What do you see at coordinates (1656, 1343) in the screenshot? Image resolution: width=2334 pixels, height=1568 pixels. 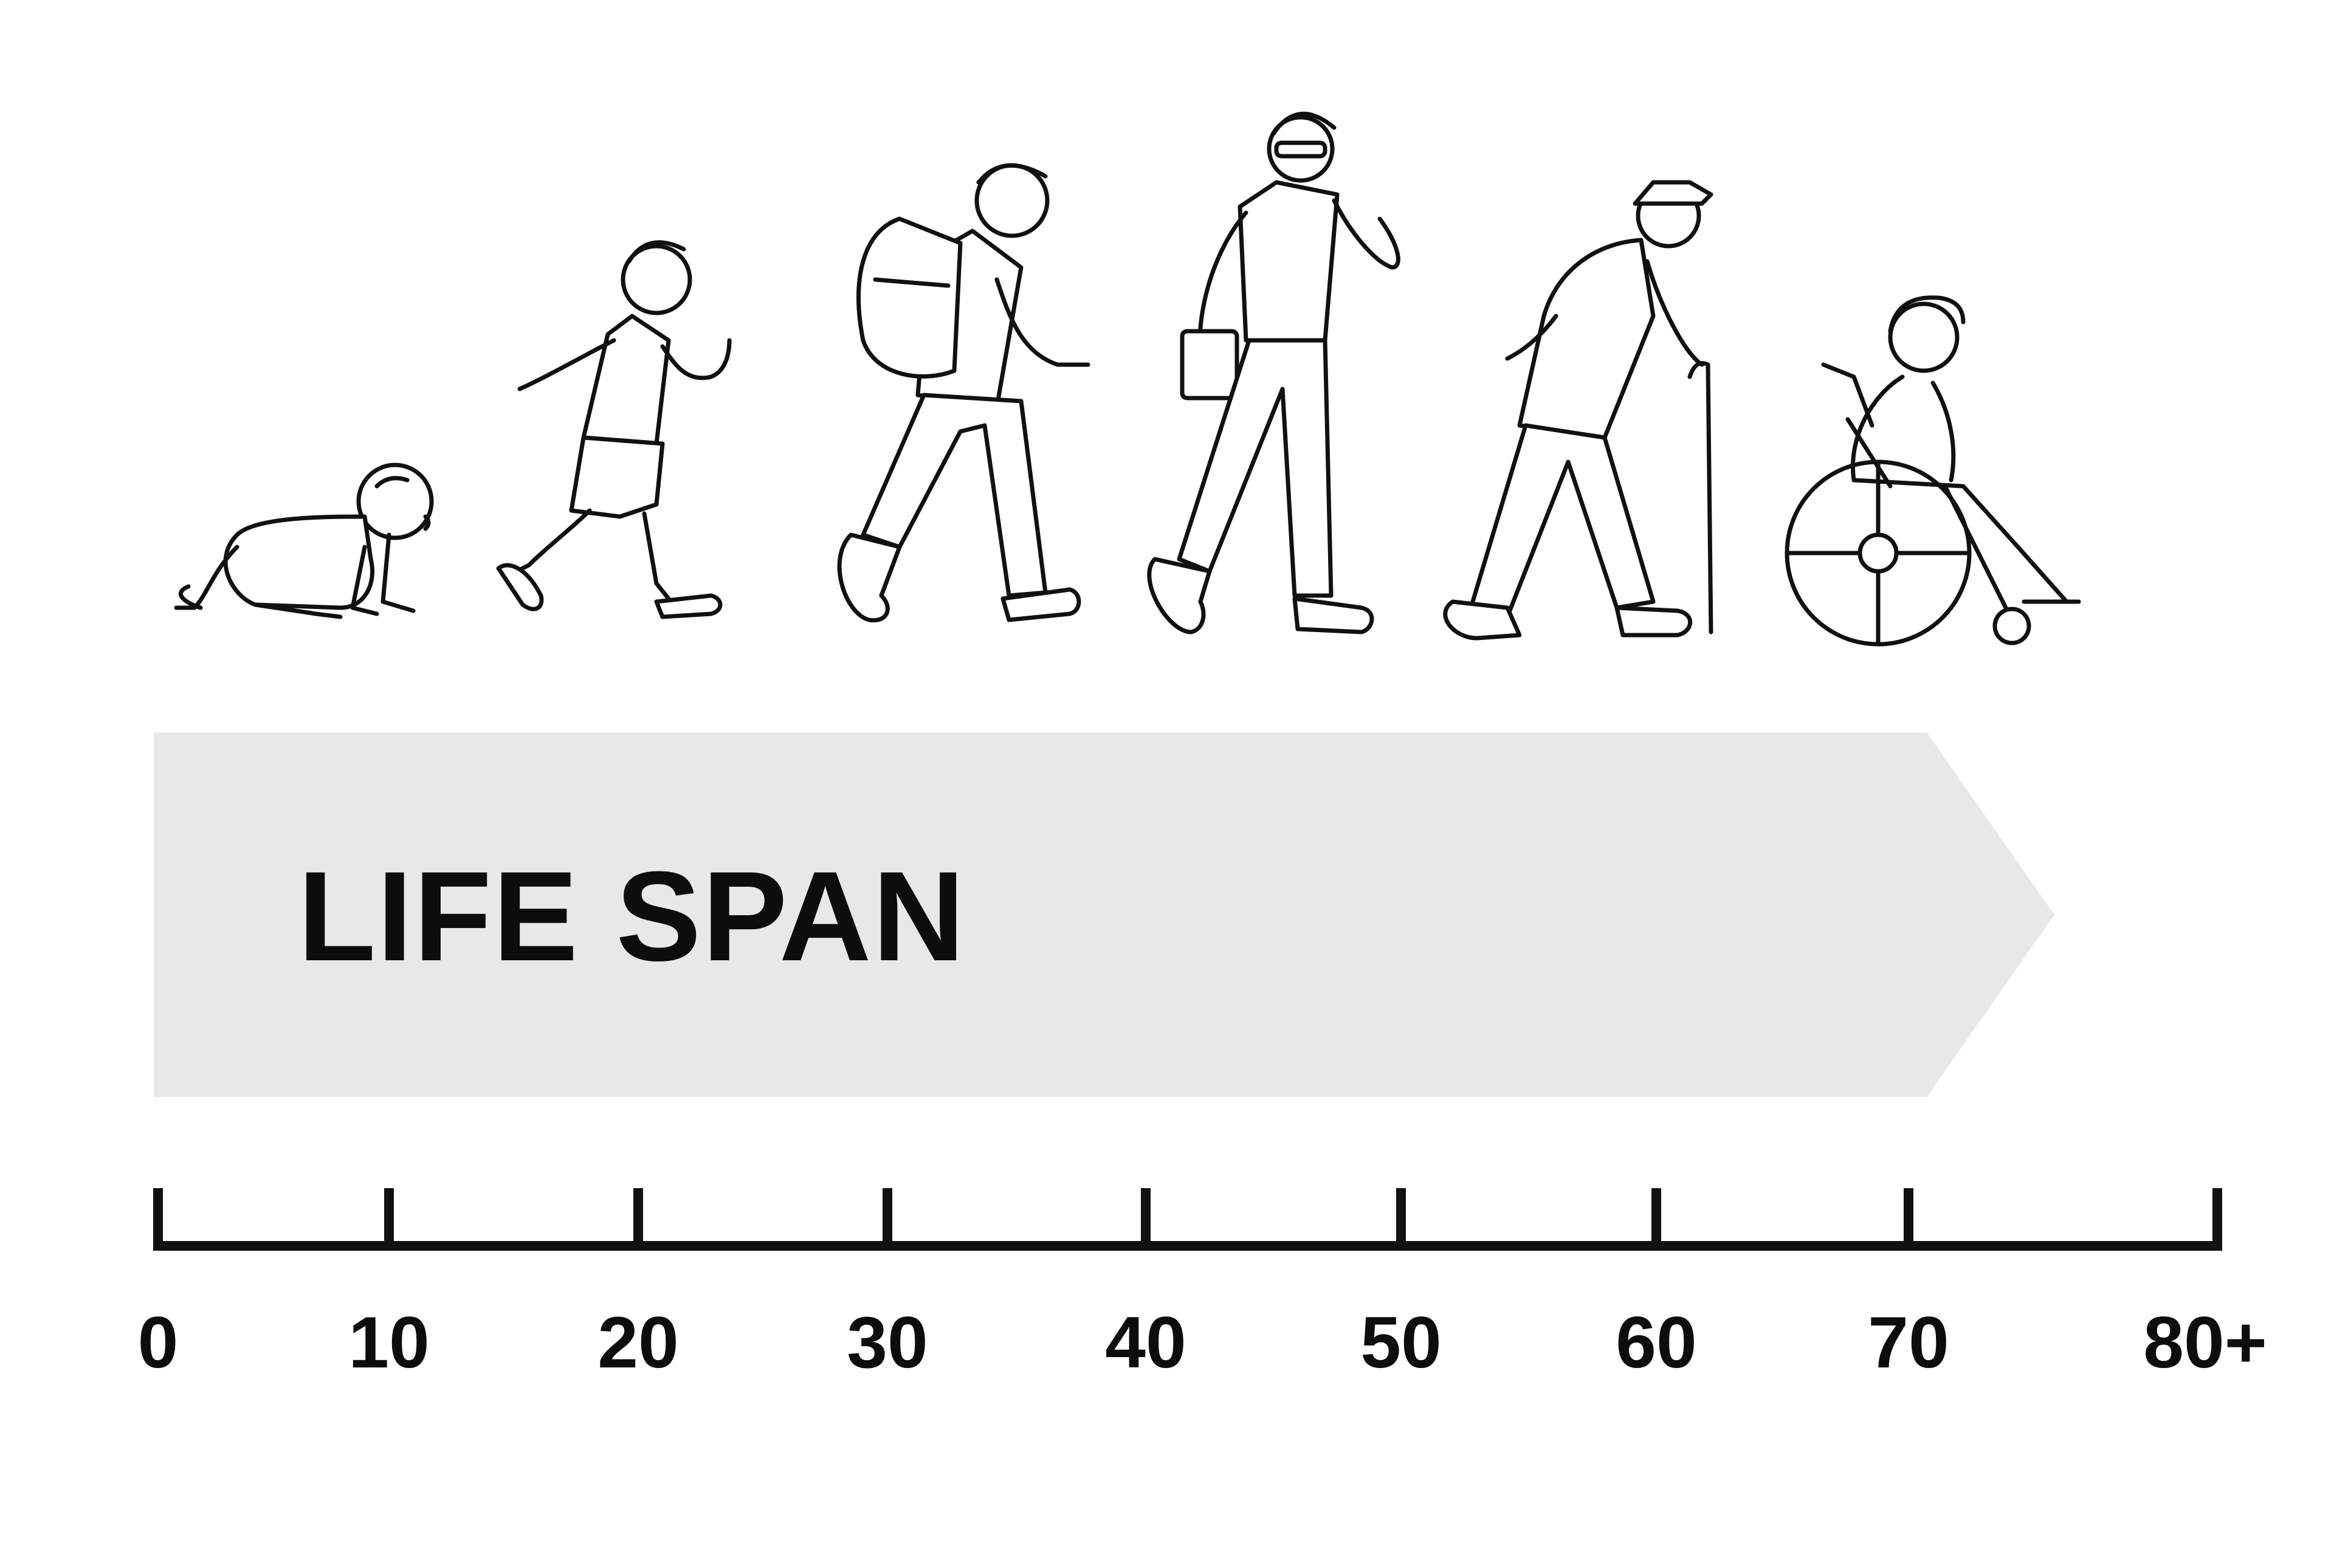 I see `axis-tick-label: 60` at bounding box center [1656, 1343].